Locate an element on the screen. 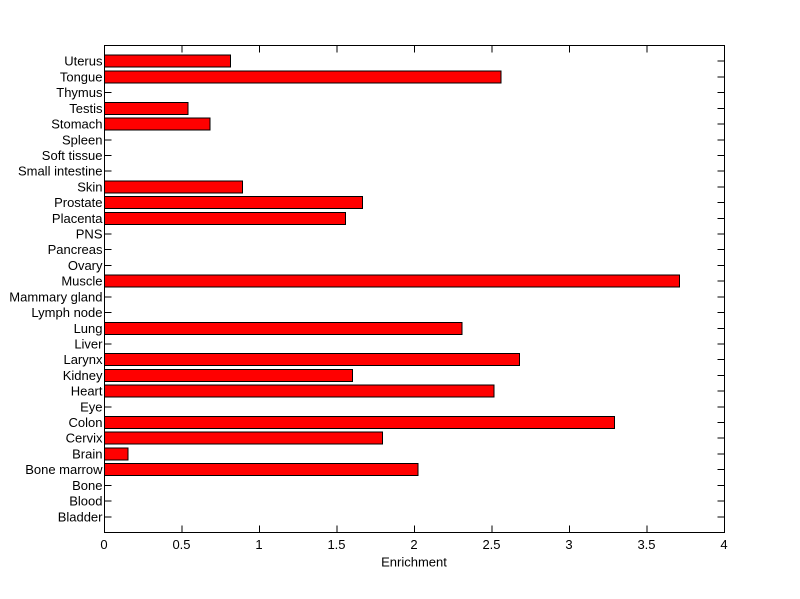 This screenshot has height=599, width=800. svg-text: 4 is located at coordinates (723, 544).